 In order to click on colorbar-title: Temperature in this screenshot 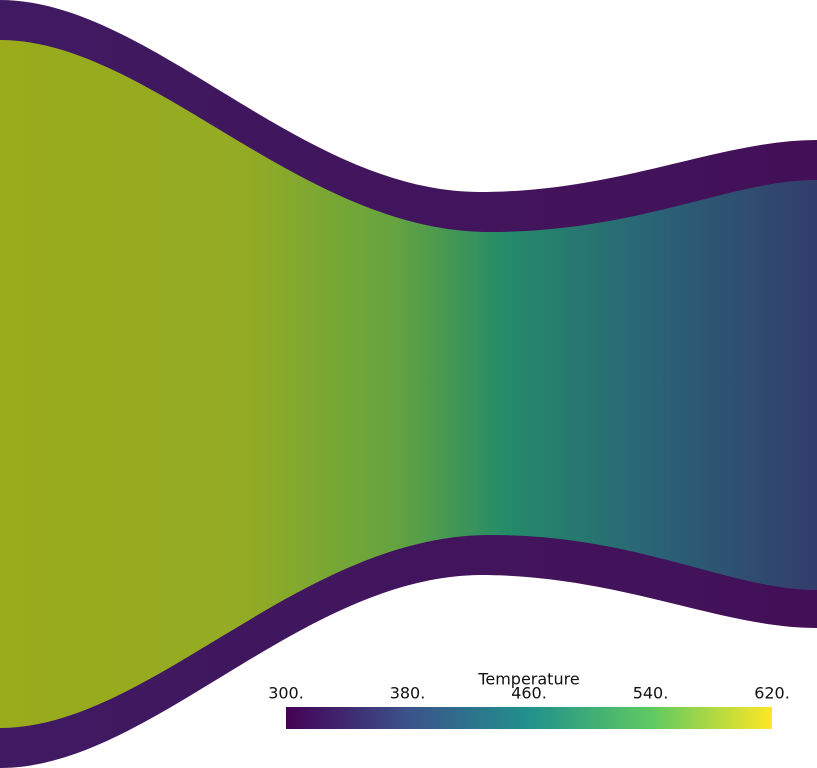, I will do `click(528, 679)`.